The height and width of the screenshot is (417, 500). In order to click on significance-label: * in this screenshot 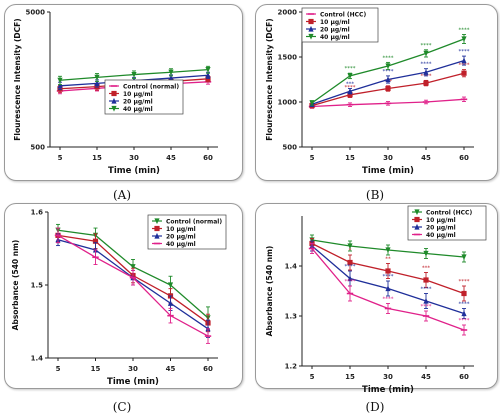, I will do `click(350, 251)`.